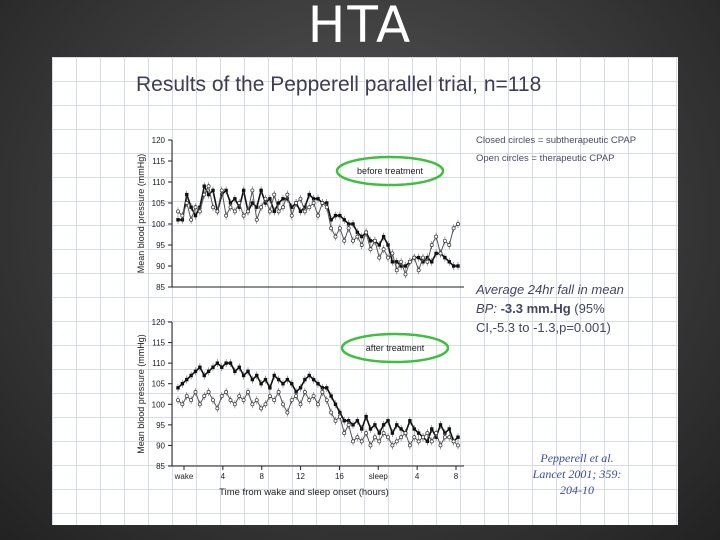  What do you see at coordinates (159, 140) in the screenshot?
I see `y-tick-label: 120` at bounding box center [159, 140].